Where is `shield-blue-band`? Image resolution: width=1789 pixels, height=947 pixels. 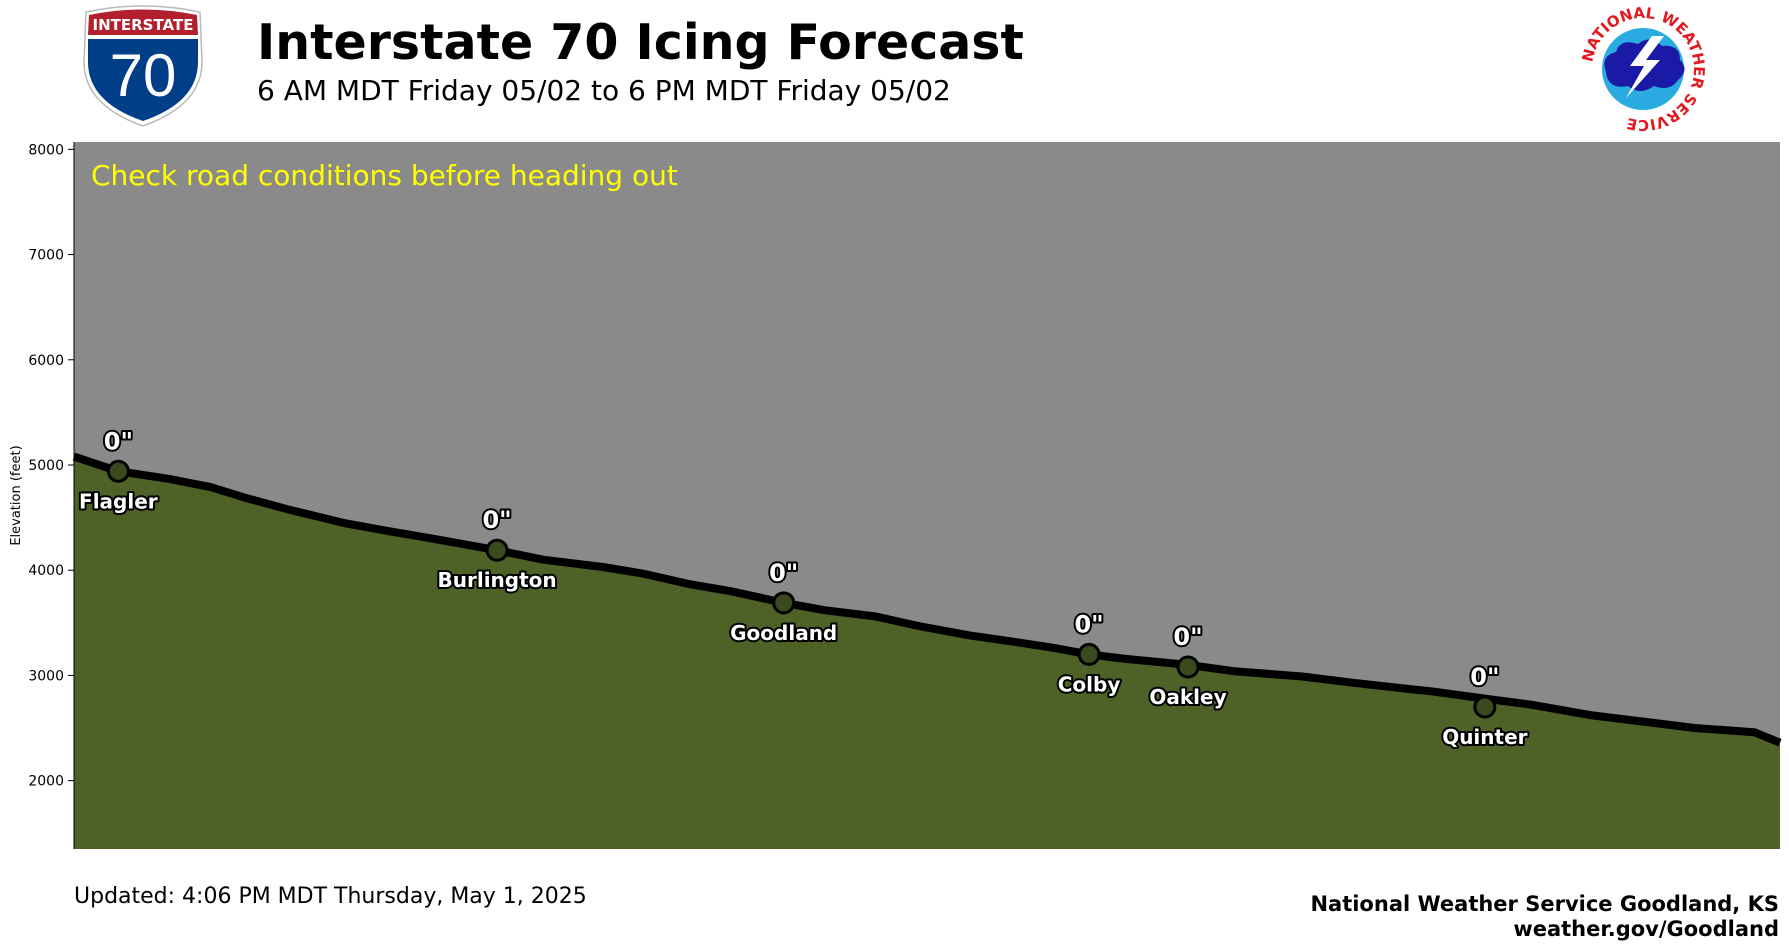
shield-blue-band is located at coordinates (143, 80).